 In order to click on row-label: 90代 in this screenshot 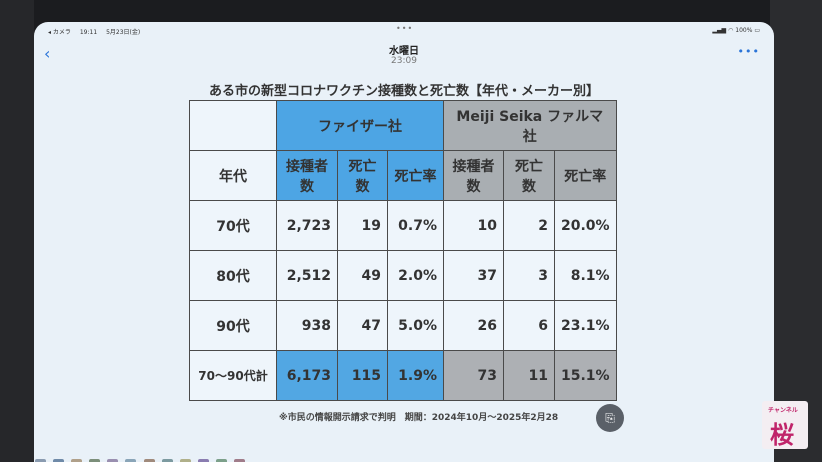, I will do `click(233, 325)`.